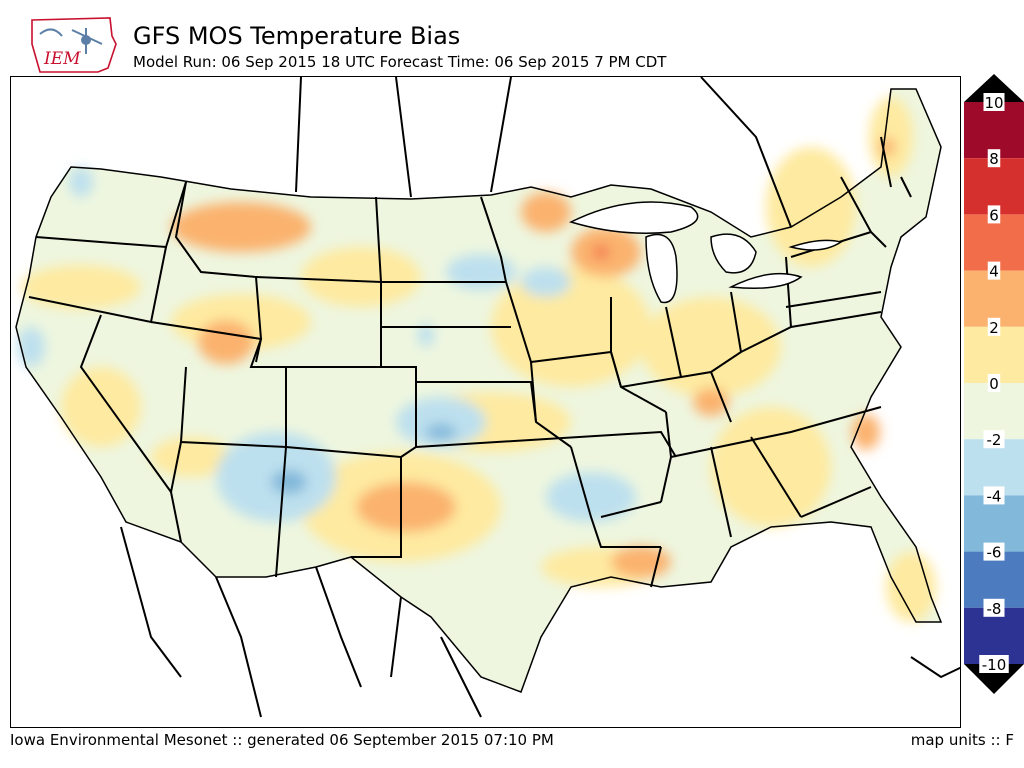  What do you see at coordinates (962, 740) in the screenshot?
I see `map-units-text: map units :: F` at bounding box center [962, 740].